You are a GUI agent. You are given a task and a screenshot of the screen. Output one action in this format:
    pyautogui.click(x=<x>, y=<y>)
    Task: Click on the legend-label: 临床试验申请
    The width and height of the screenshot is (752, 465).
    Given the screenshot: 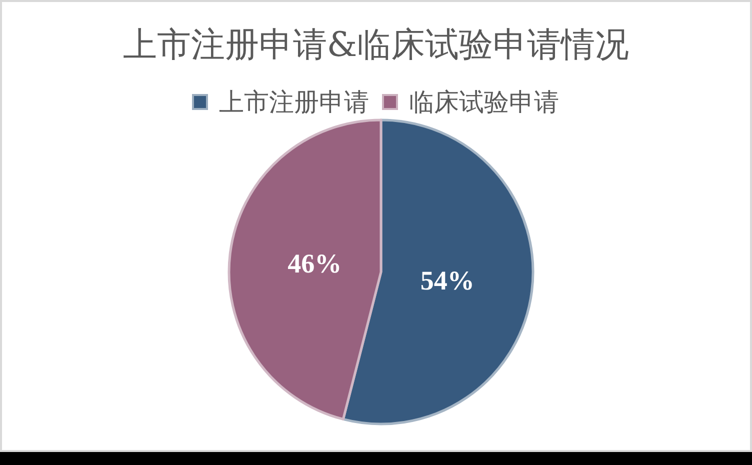 What is the action you would take?
    pyautogui.click(x=484, y=102)
    